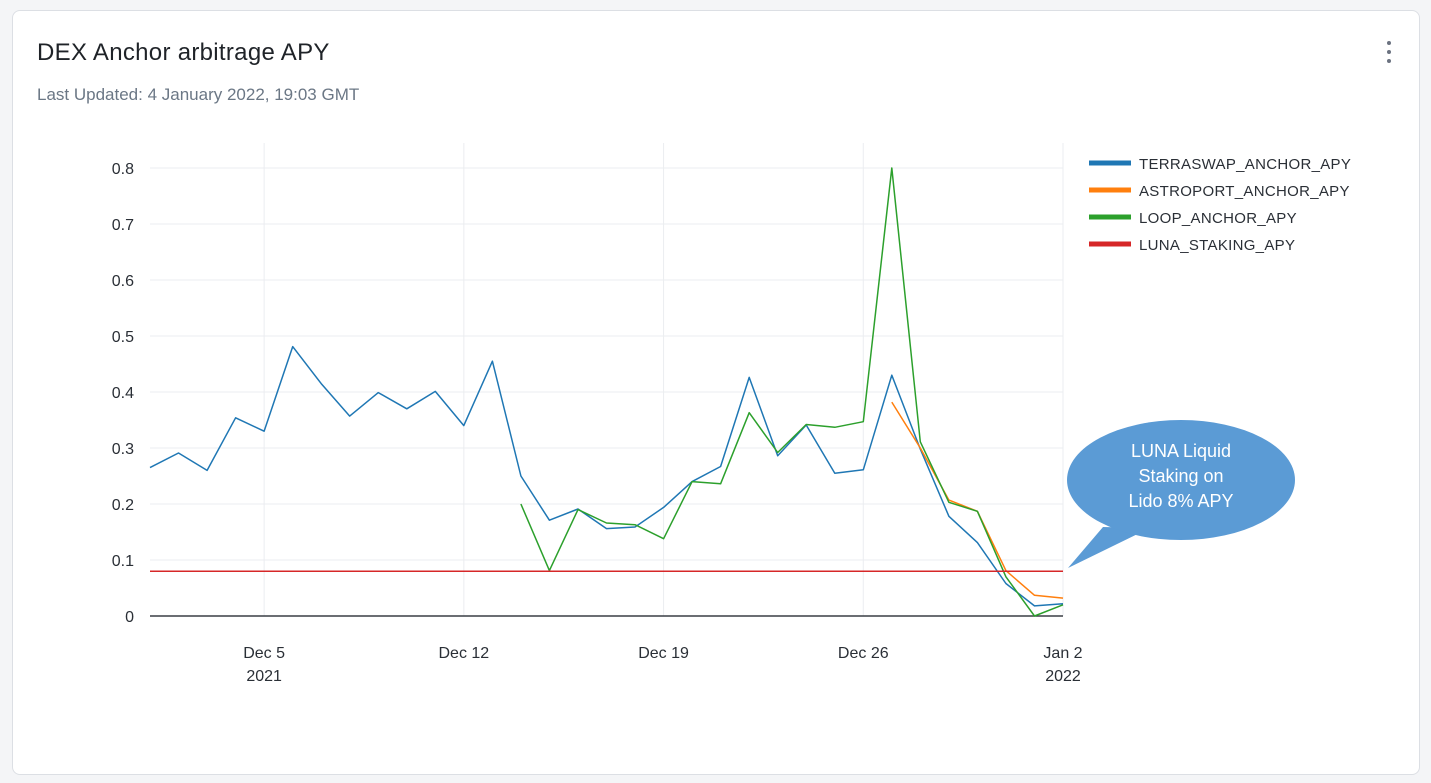 This screenshot has height=783, width=1431. Describe the element at coordinates (123, 561) in the screenshot. I see `y-tick-label: 0.1` at that location.